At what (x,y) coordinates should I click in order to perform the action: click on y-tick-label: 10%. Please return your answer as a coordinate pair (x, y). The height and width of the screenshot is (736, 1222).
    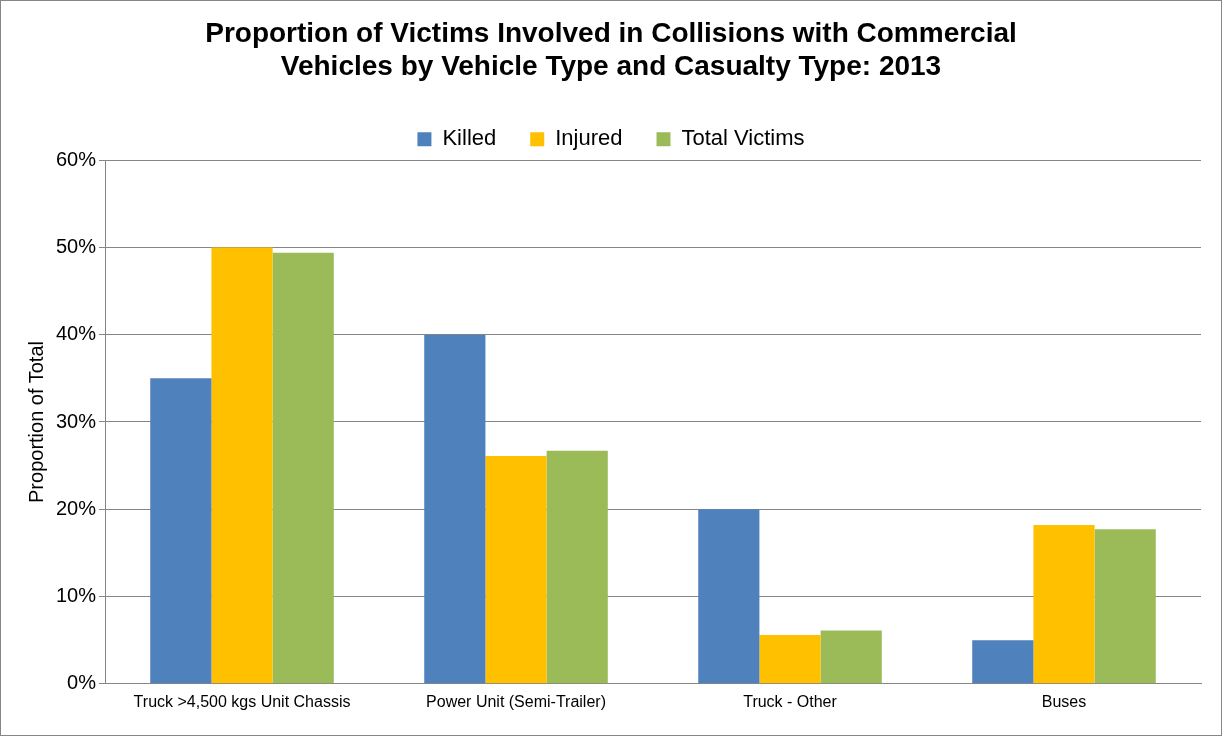
    Looking at the image, I should click on (76, 595).